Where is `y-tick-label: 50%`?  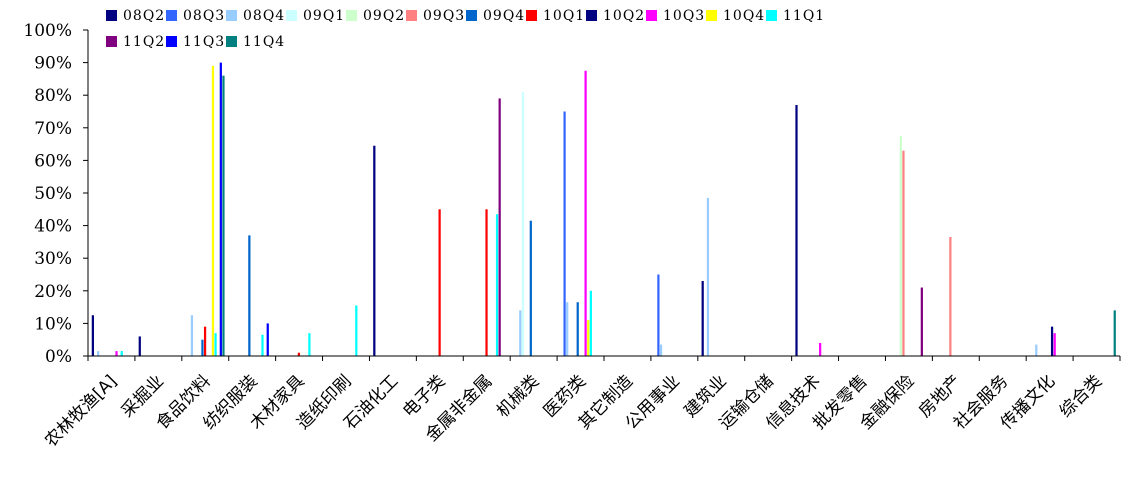 y-tick-label: 50% is located at coordinates (53, 194).